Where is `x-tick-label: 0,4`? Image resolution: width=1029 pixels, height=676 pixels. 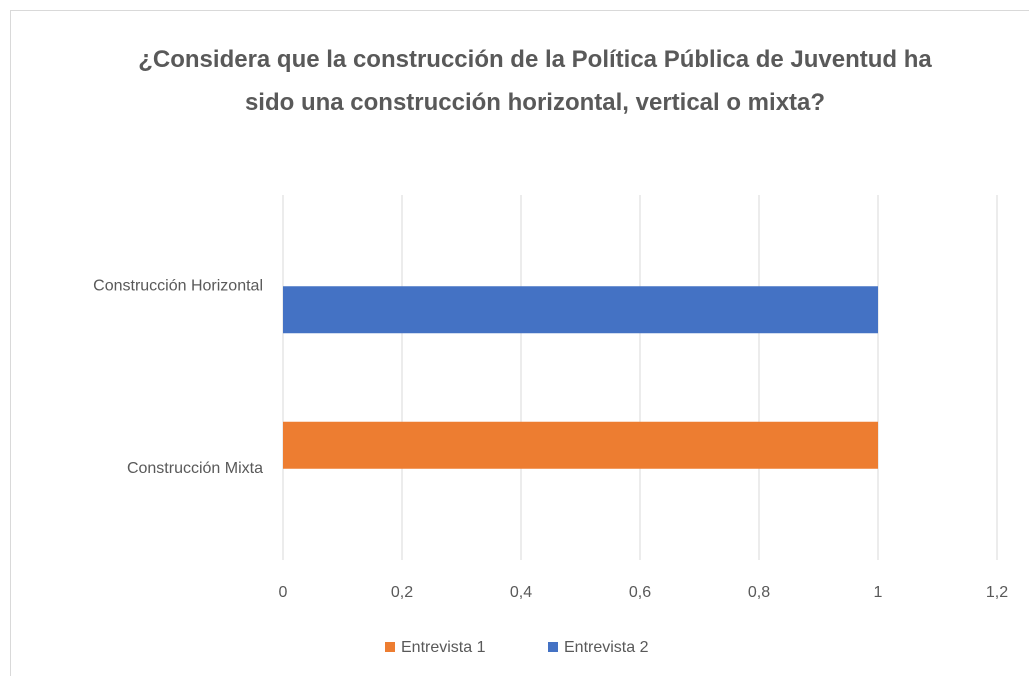
x-tick-label: 0,4 is located at coordinates (521, 592).